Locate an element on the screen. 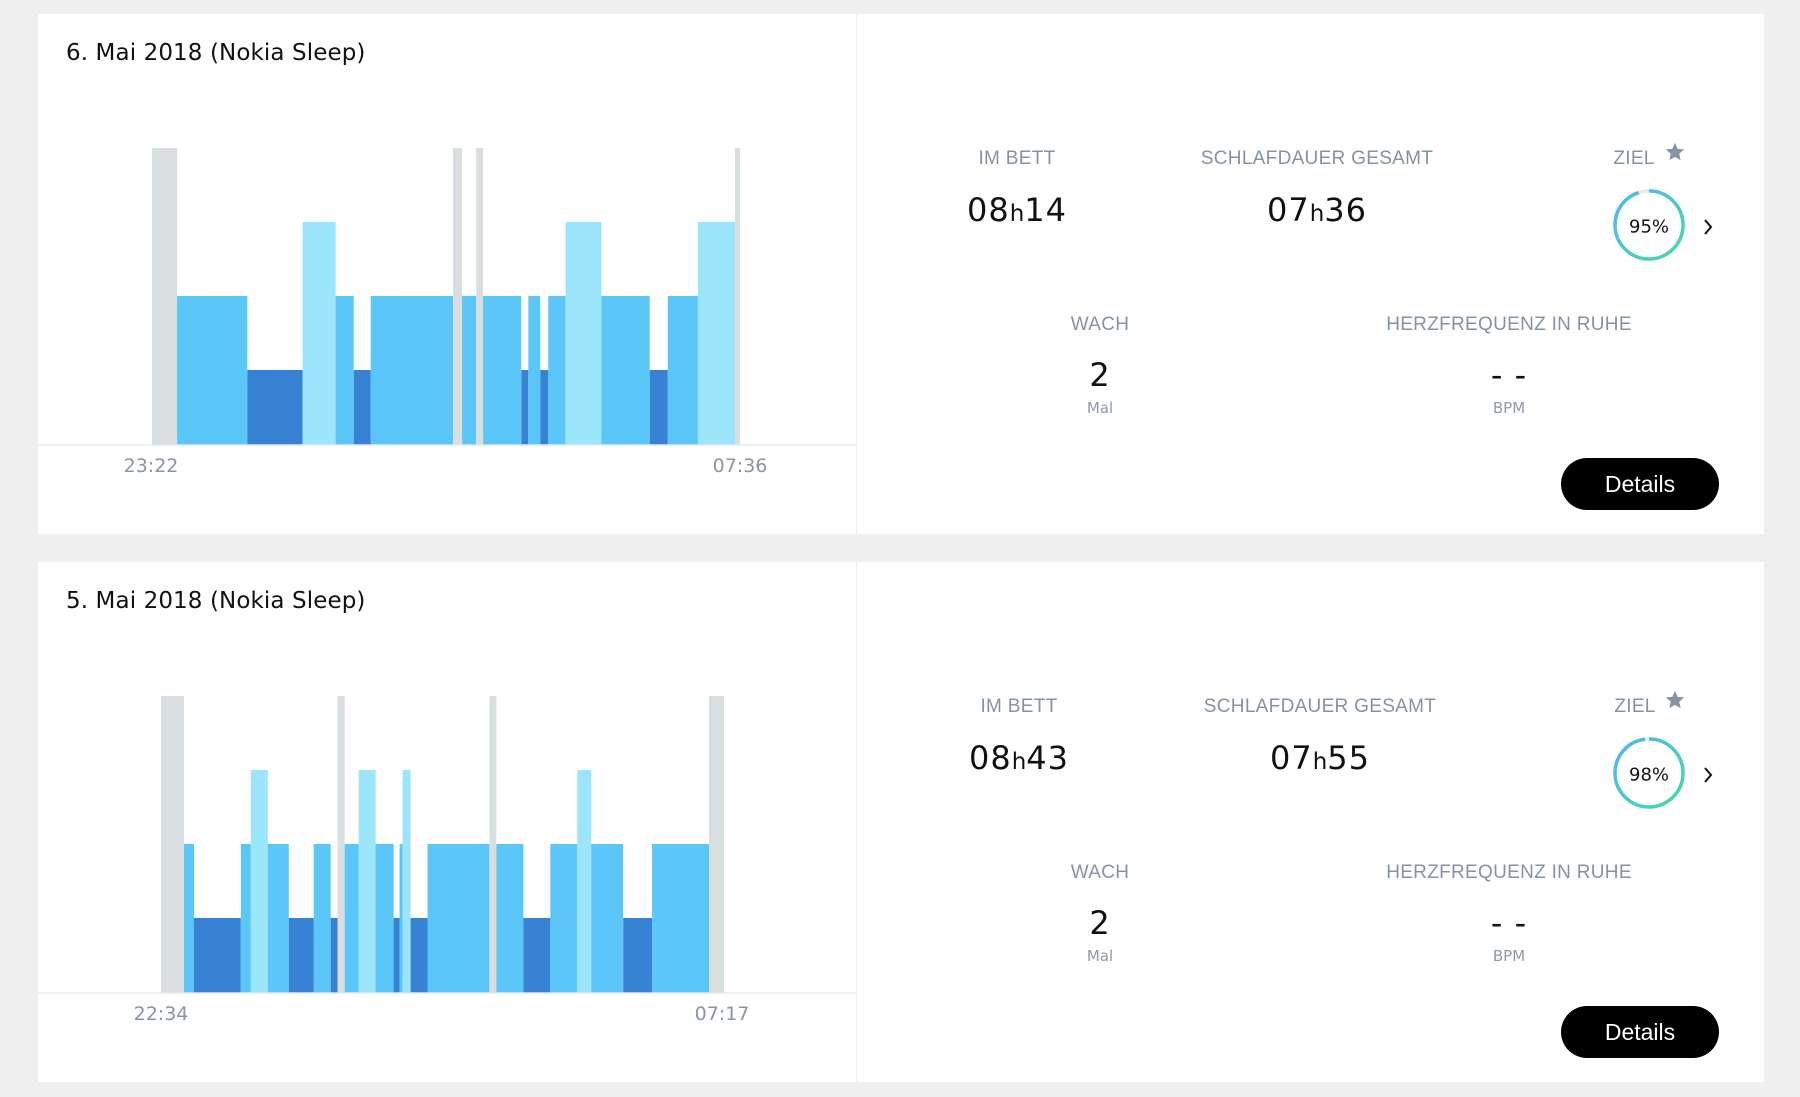 This screenshot has height=1097, width=1800. total-sleep-value: 07h36 is located at coordinates (1317, 210).